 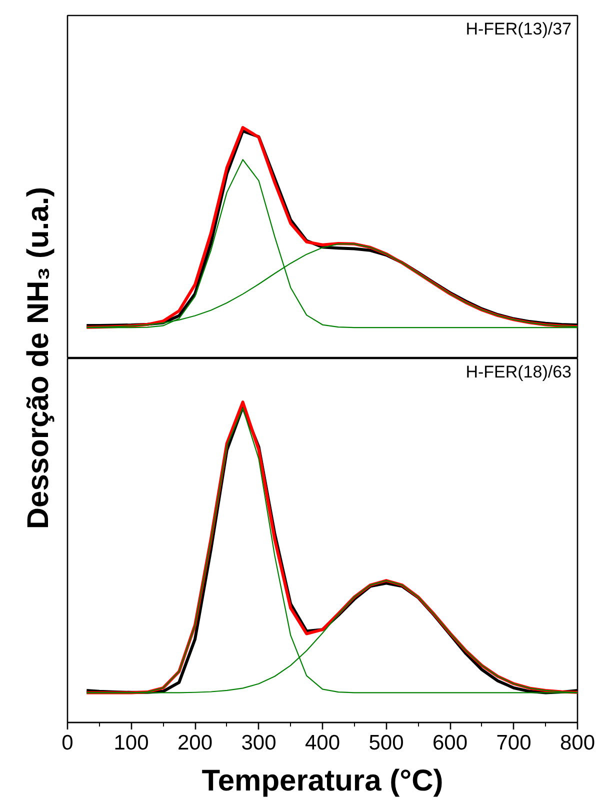 I want to click on text: H-FER(18)/63, so click(x=519, y=372).